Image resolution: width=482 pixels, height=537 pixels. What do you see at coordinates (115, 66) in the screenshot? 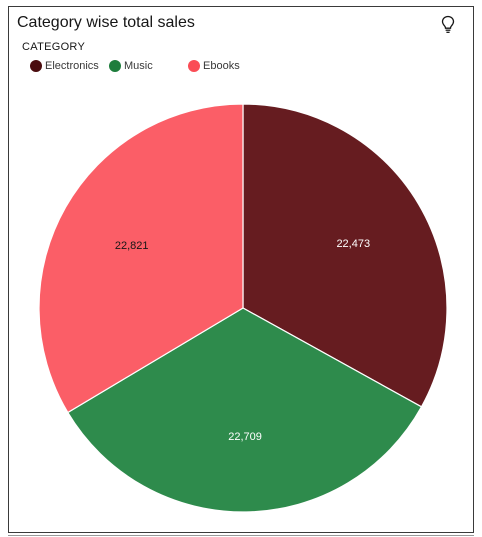
I see `legend-dot-music` at bounding box center [115, 66].